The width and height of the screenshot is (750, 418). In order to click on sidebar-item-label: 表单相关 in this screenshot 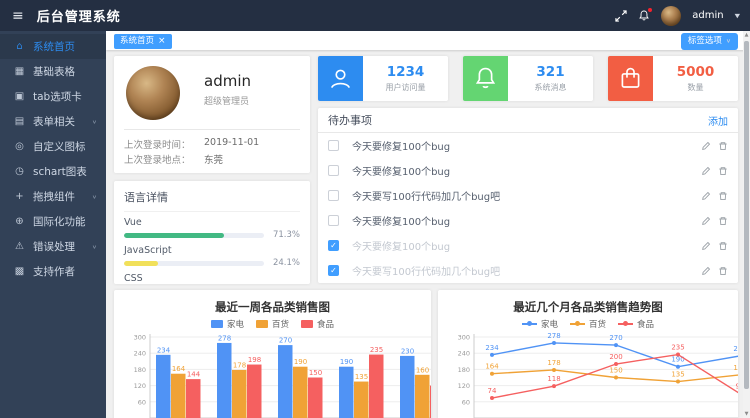, I will do `click(54, 122)`.